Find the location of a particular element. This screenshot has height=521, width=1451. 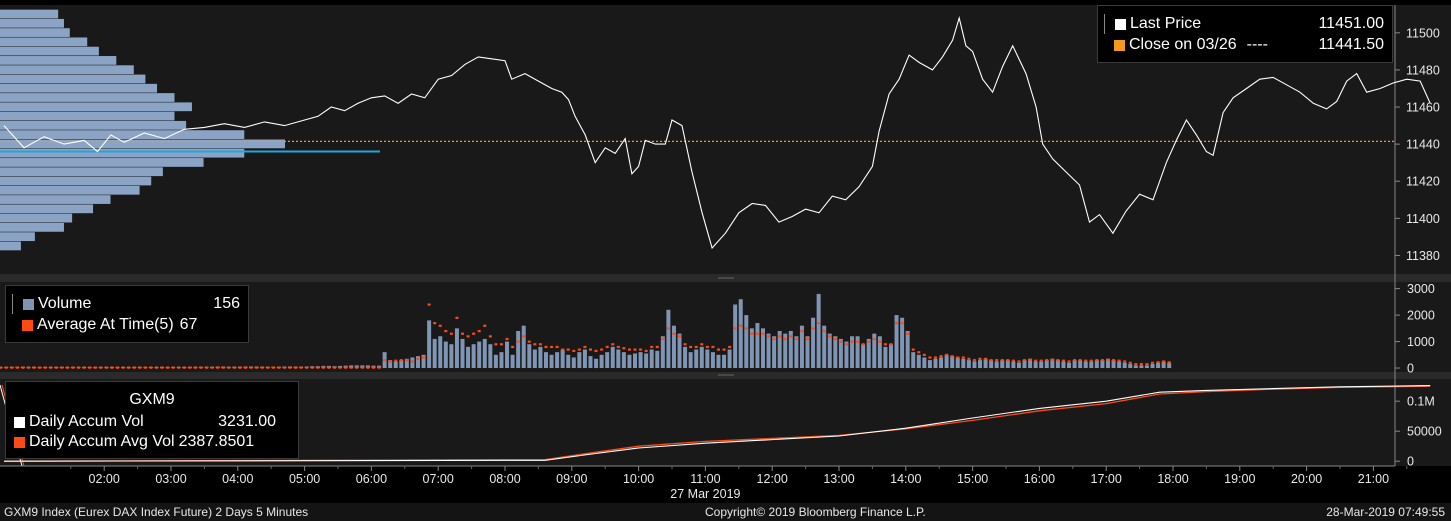

accum-y-tick-label: 50000 is located at coordinates (1424, 432).